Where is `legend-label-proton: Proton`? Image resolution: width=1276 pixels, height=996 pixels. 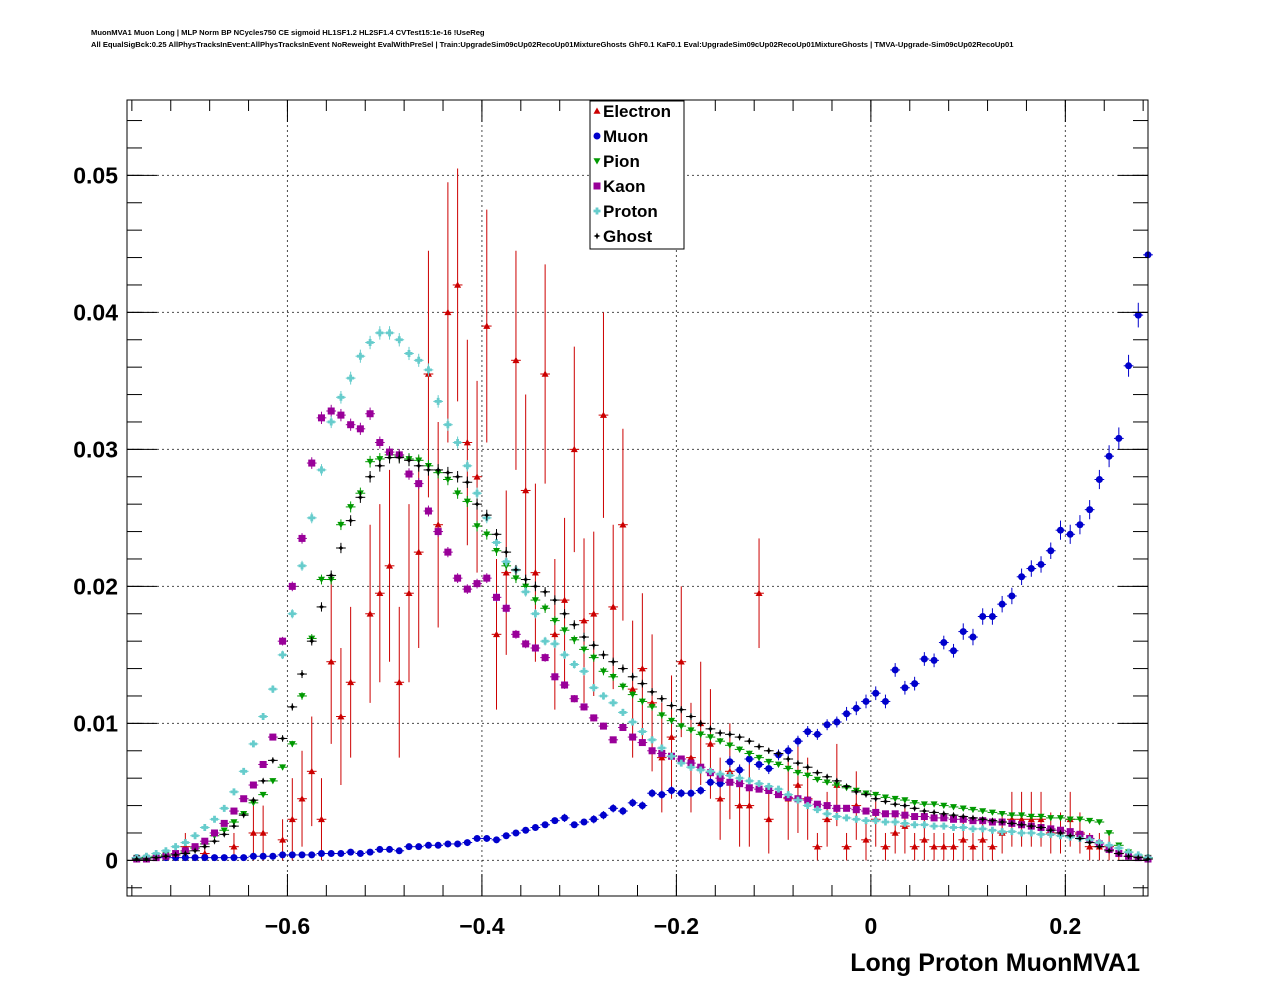
legend-label-proton: Proton is located at coordinates (630, 211).